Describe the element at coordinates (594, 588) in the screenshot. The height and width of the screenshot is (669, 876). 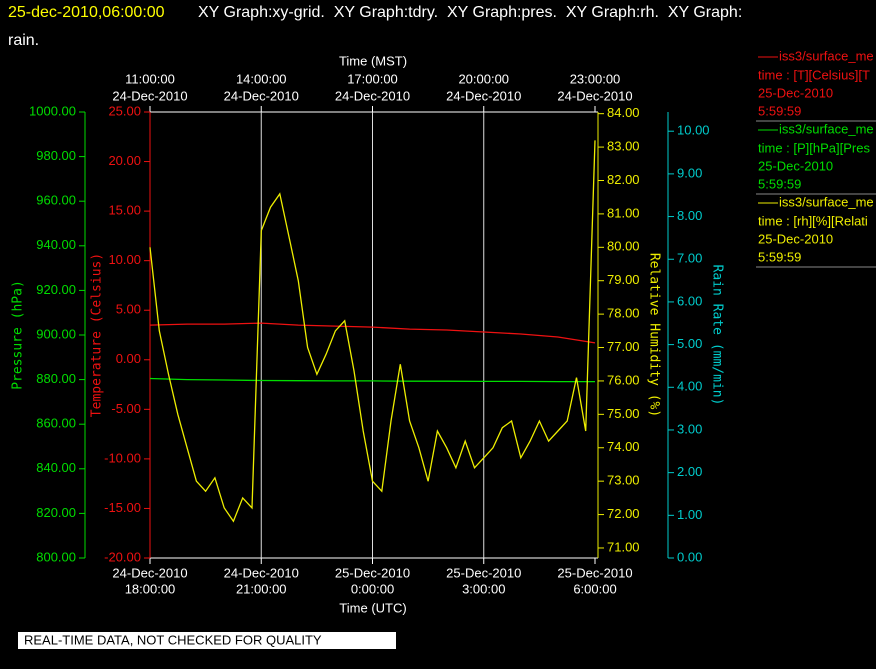
I see `x-tick-label: 6:00:00` at that location.